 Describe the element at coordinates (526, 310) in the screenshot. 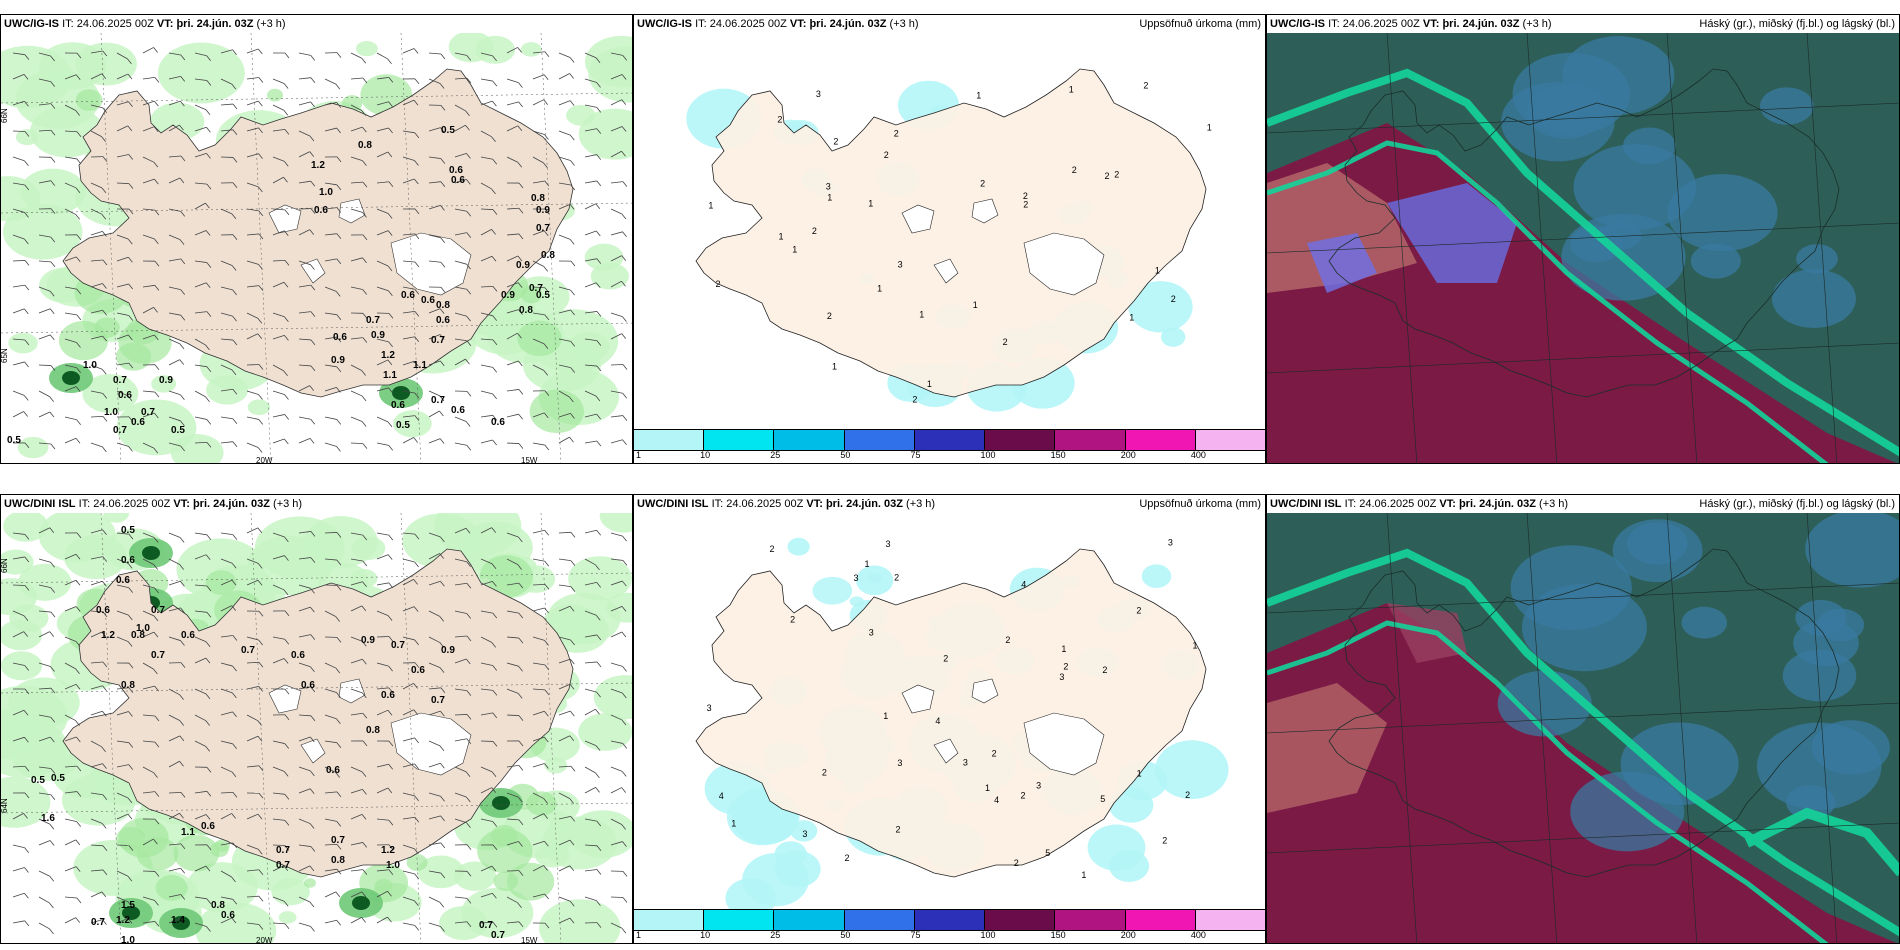

I see `wind-value-label: 0.8` at that location.